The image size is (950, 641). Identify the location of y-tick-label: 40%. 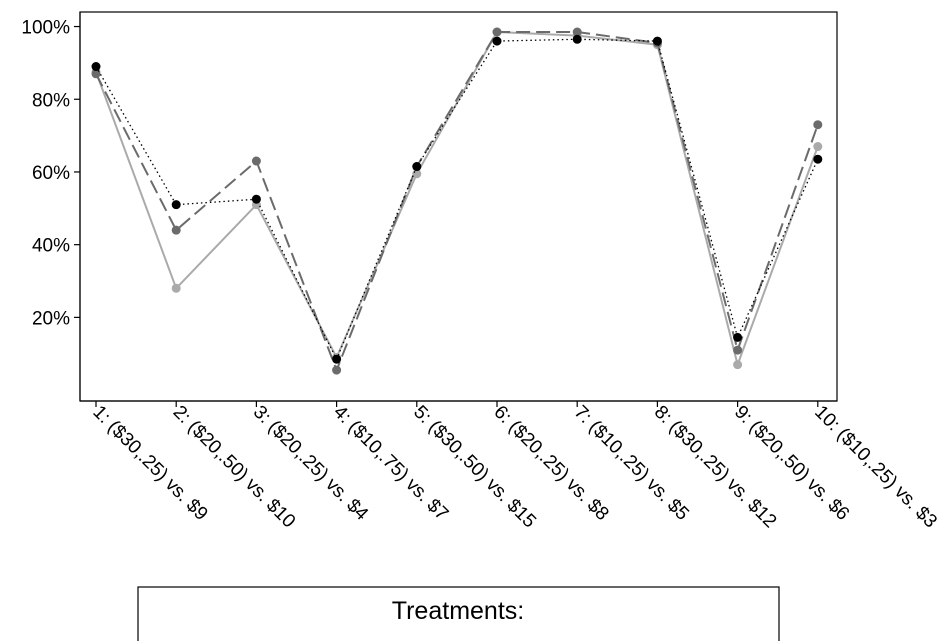
(51, 246).